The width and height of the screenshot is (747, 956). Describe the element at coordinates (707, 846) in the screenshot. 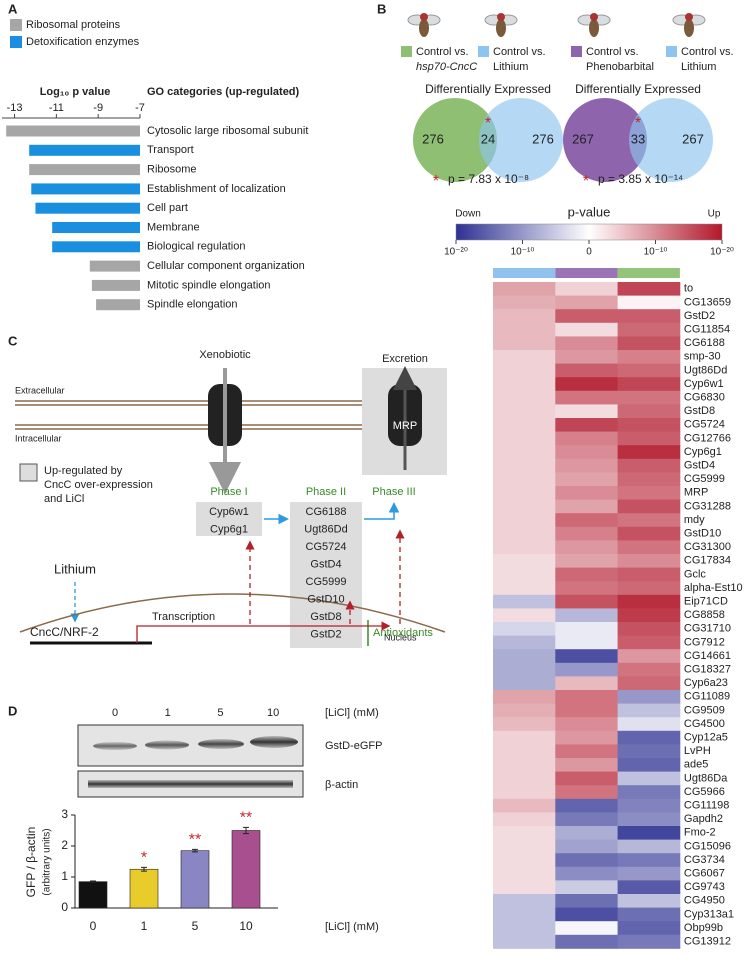

I see `gene-label: CG15096` at that location.